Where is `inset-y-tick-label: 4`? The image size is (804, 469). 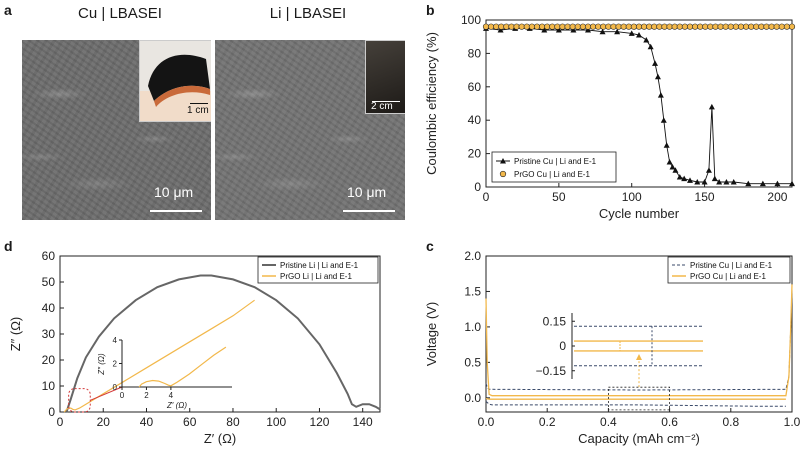
inset-y-tick-label: 4 is located at coordinates (115, 340).